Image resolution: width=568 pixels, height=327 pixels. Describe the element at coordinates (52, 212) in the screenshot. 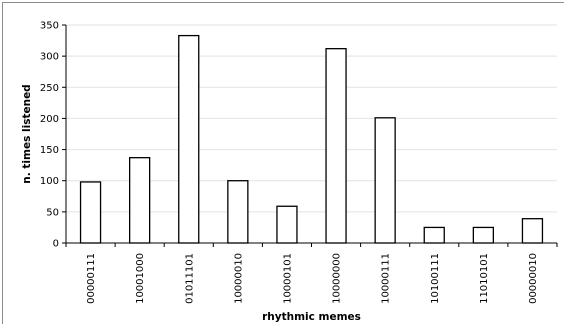

I see `y-tick-label: 50` at that location.